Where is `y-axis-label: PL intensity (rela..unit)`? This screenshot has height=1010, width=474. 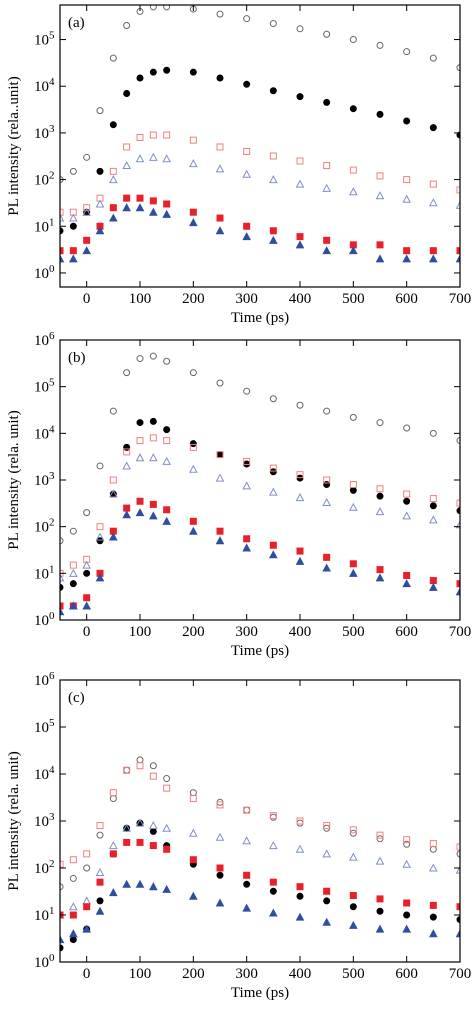
y-axis-label: PL intensity (rela..unit) is located at coordinates (14, 145).